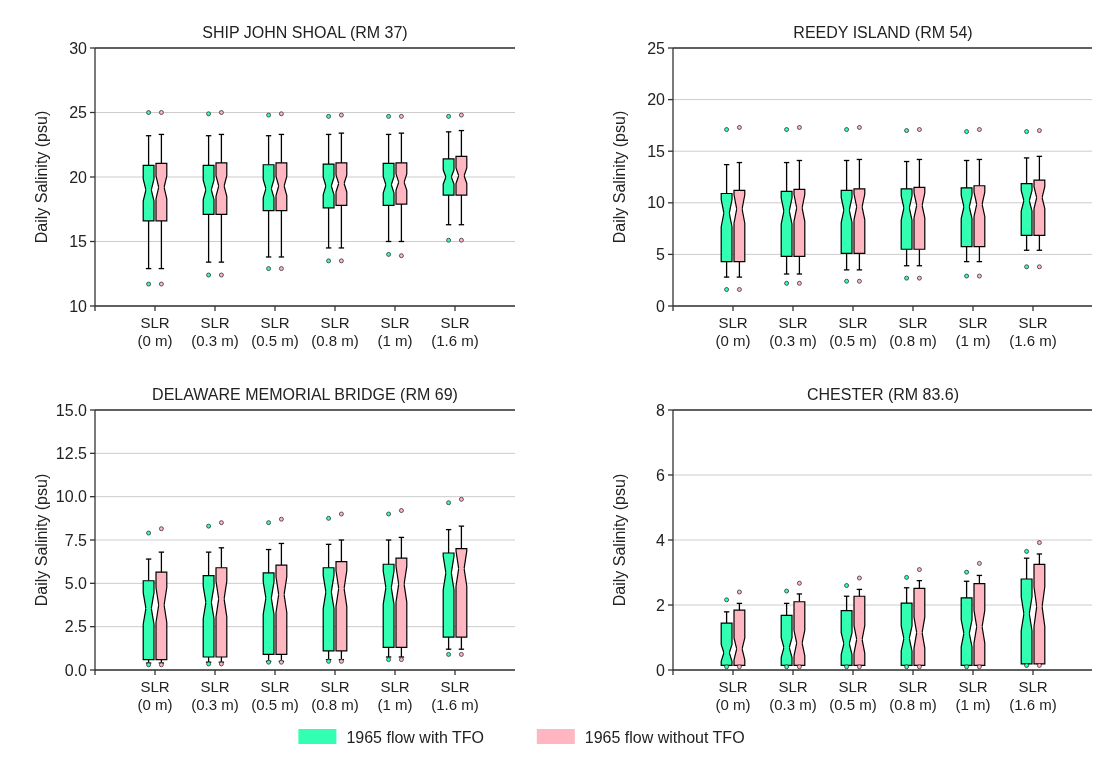 The image size is (1100, 757). Describe the element at coordinates (664, 737) in the screenshot. I see `legend-label: 1965 flow without TFO` at that location.